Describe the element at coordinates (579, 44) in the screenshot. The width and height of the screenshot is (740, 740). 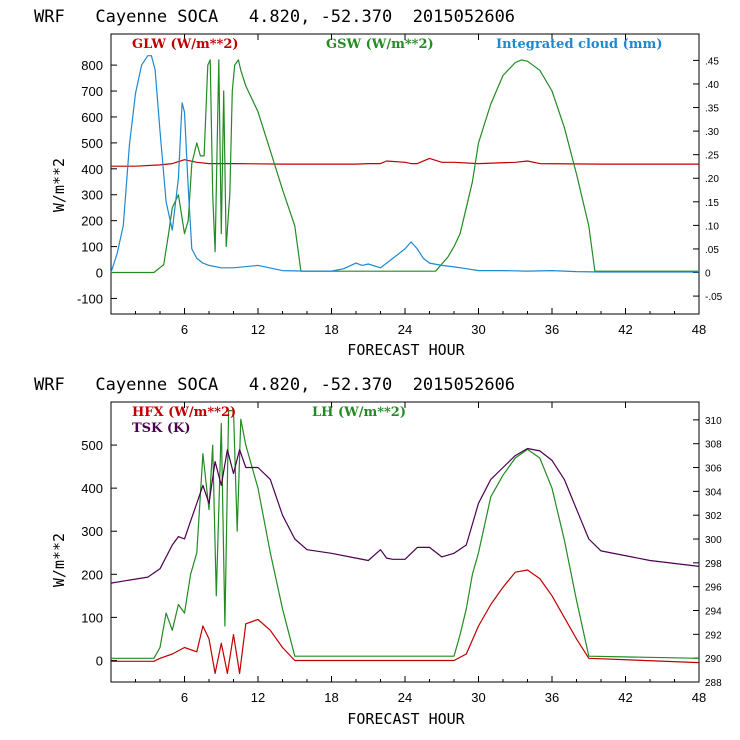
I see `legend-entry: Integrated cloud (mm)` at that location.